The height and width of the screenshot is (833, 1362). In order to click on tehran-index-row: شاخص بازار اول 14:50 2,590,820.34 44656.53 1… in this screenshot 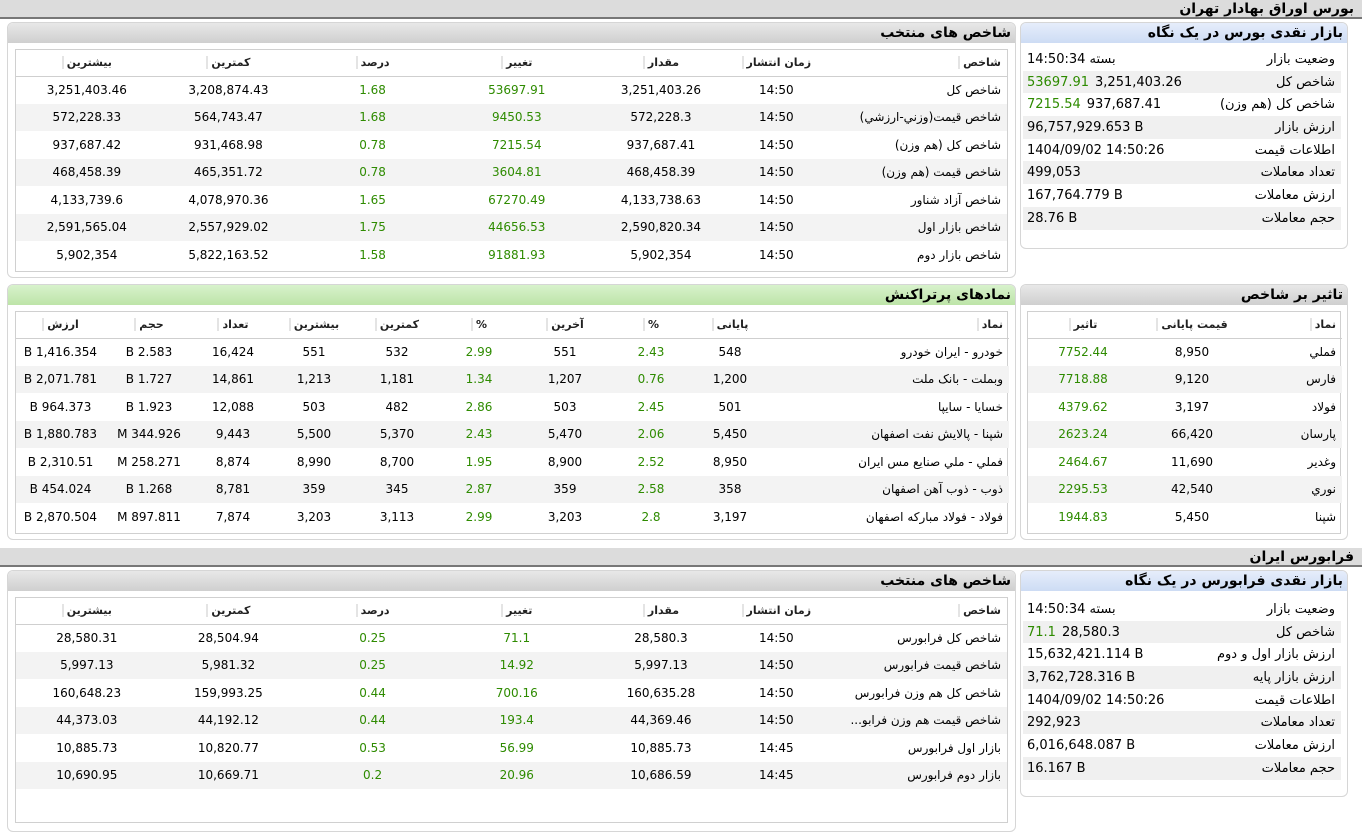, I will do `click(511, 227)`.